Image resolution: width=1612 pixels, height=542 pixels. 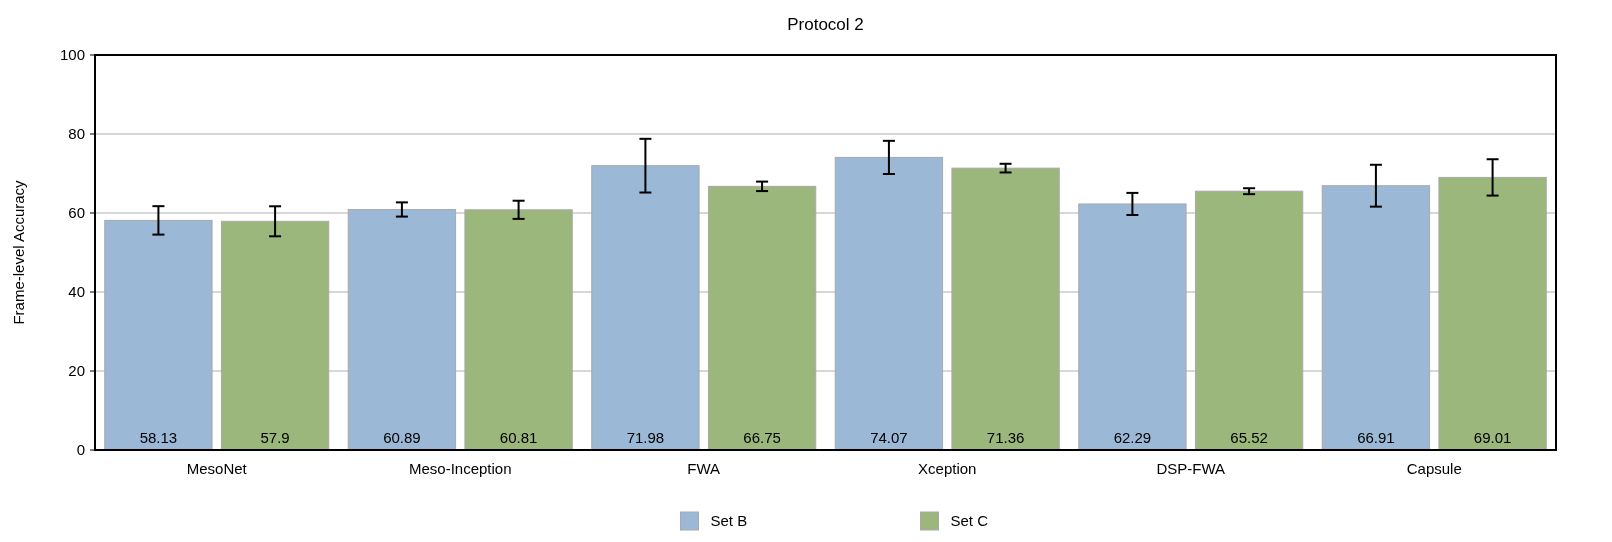 What do you see at coordinates (76, 213) in the screenshot?
I see `y-tick-label: 60` at bounding box center [76, 213].